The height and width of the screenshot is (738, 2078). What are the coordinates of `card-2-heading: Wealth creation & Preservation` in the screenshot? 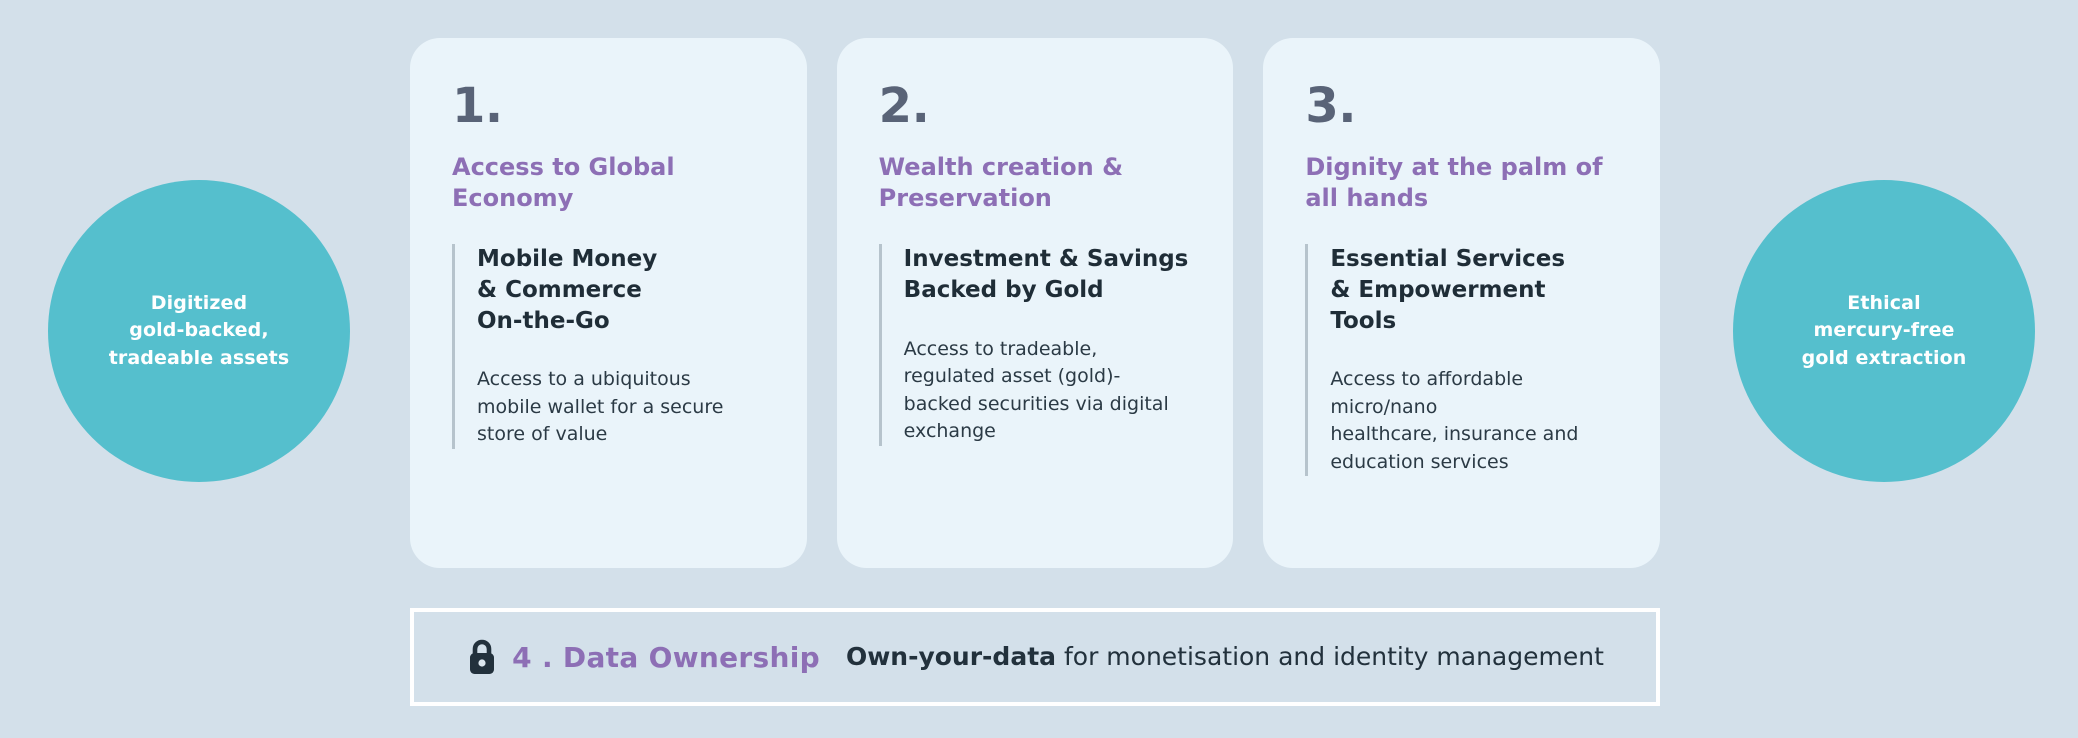 It's located at (1000, 183).